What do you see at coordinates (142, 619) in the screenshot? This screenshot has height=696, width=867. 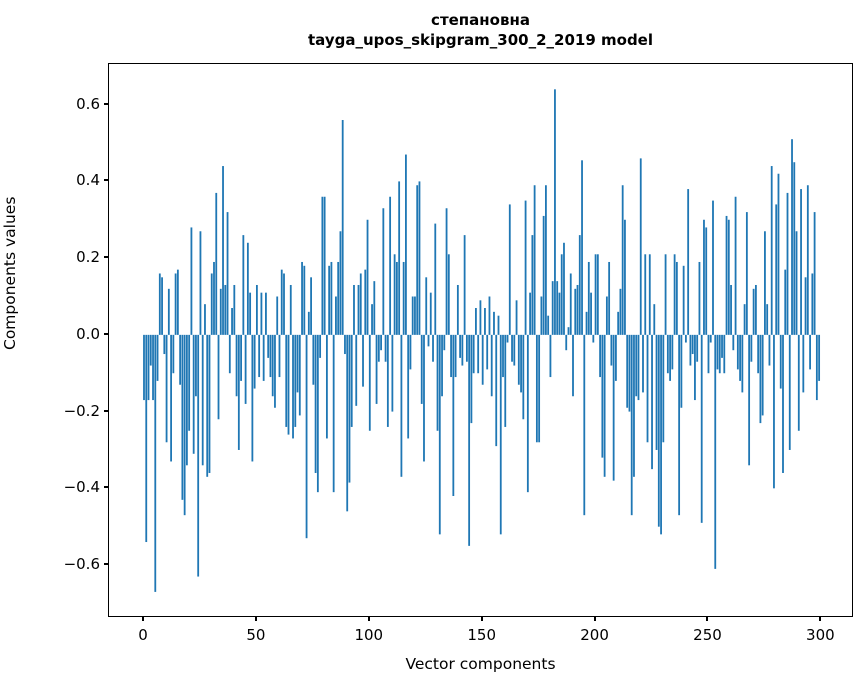 I see `x-tick-mark` at bounding box center [142, 619].